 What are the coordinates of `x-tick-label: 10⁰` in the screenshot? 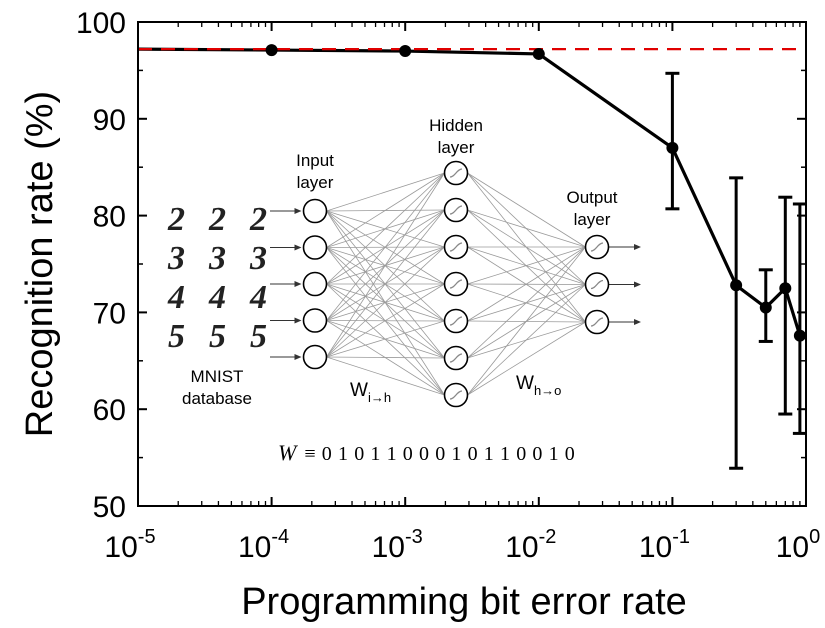 It's located at (798, 545).